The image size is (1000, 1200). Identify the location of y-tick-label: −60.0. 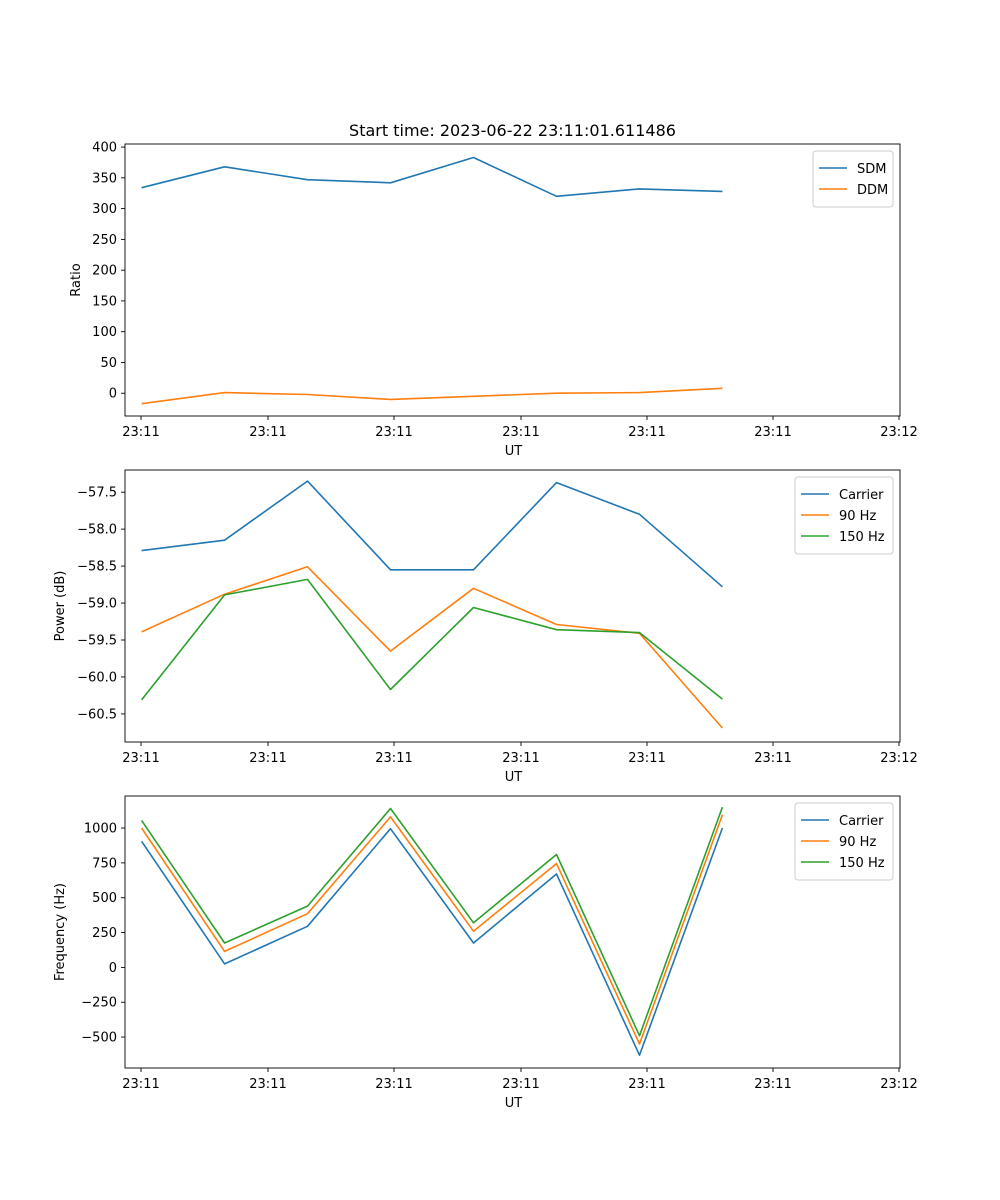
(97, 677).